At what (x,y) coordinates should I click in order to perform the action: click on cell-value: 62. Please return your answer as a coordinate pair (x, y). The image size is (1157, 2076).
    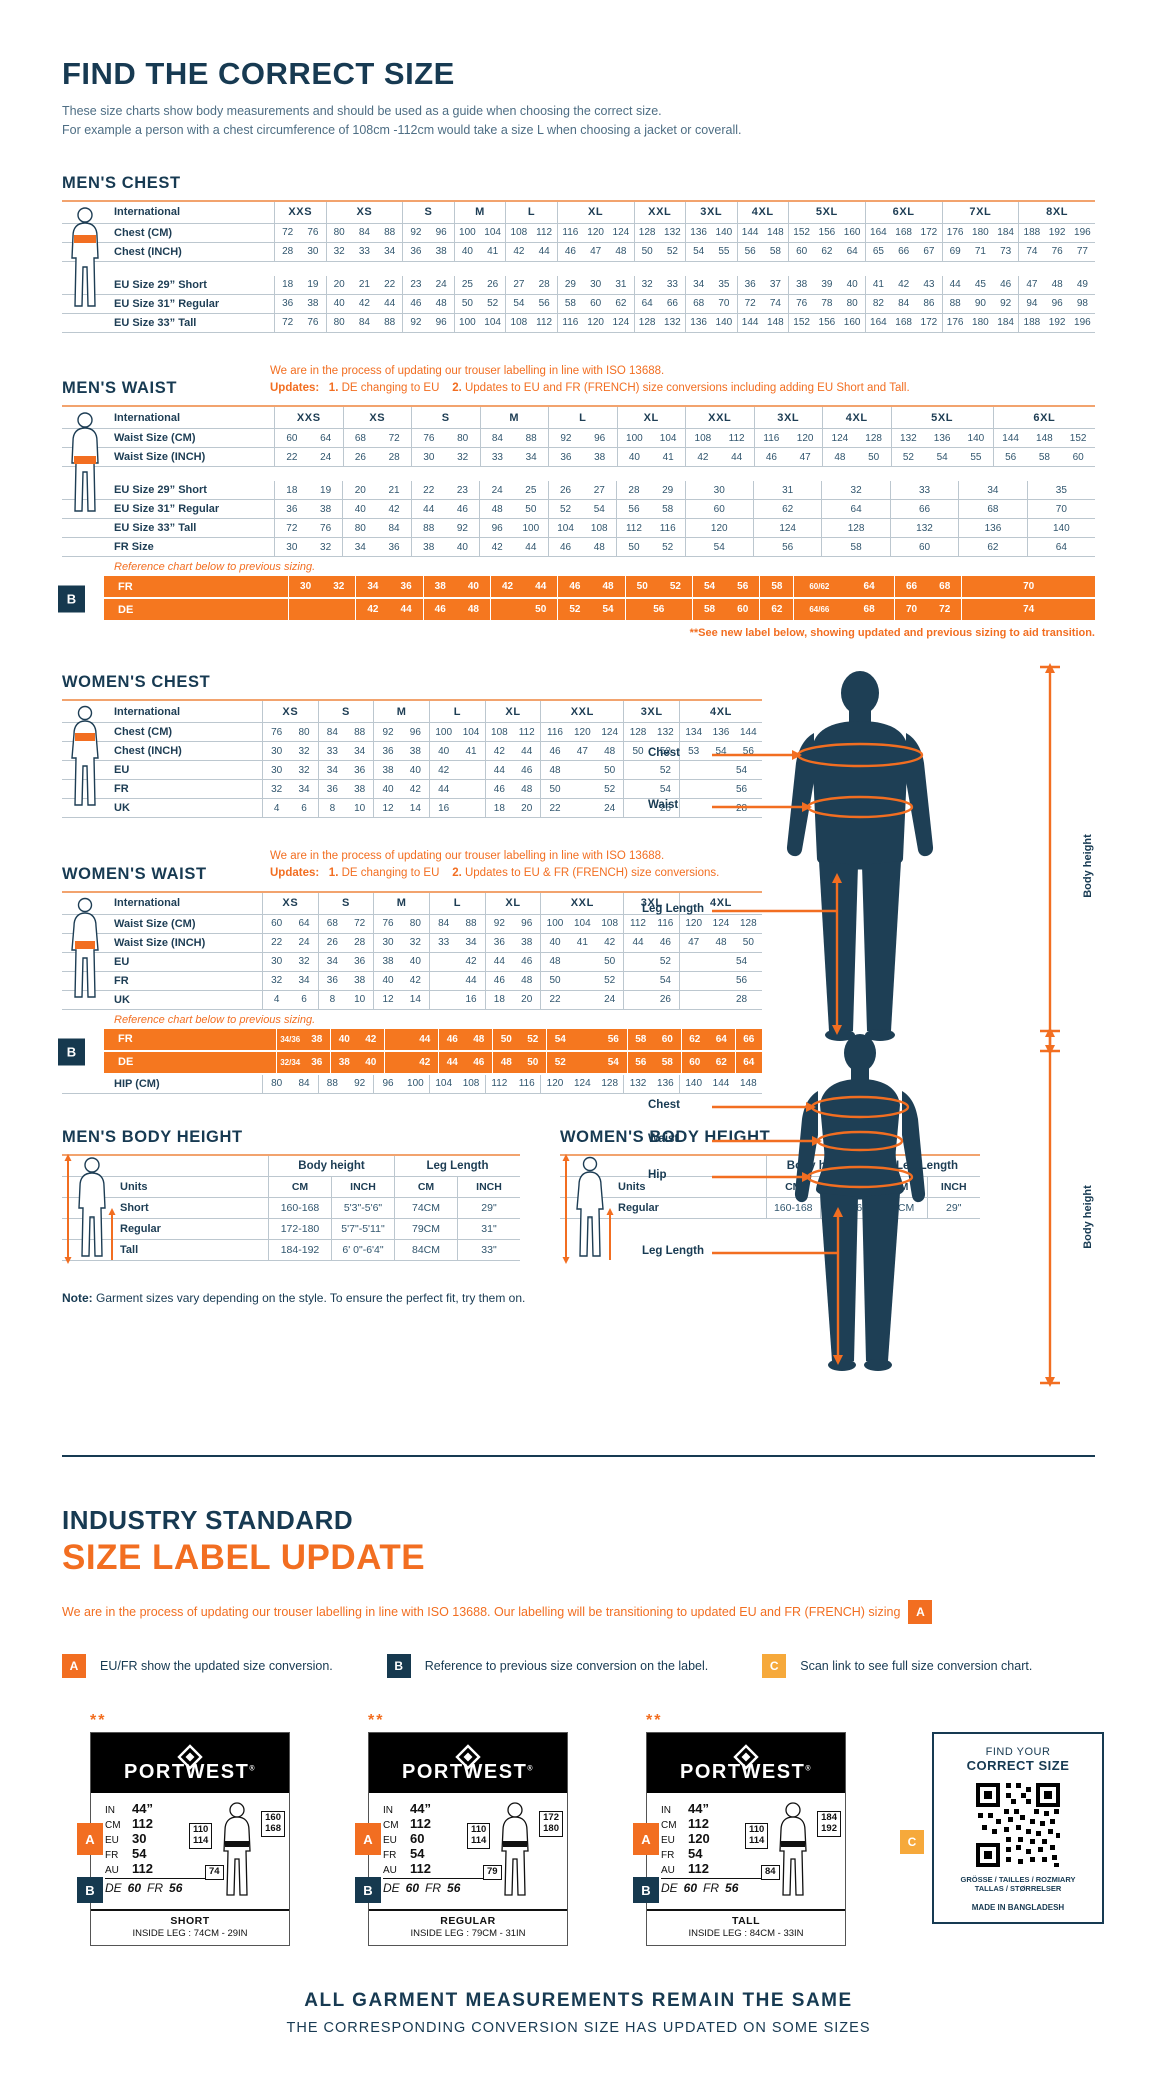
    Looking at the image, I should click on (777, 609).